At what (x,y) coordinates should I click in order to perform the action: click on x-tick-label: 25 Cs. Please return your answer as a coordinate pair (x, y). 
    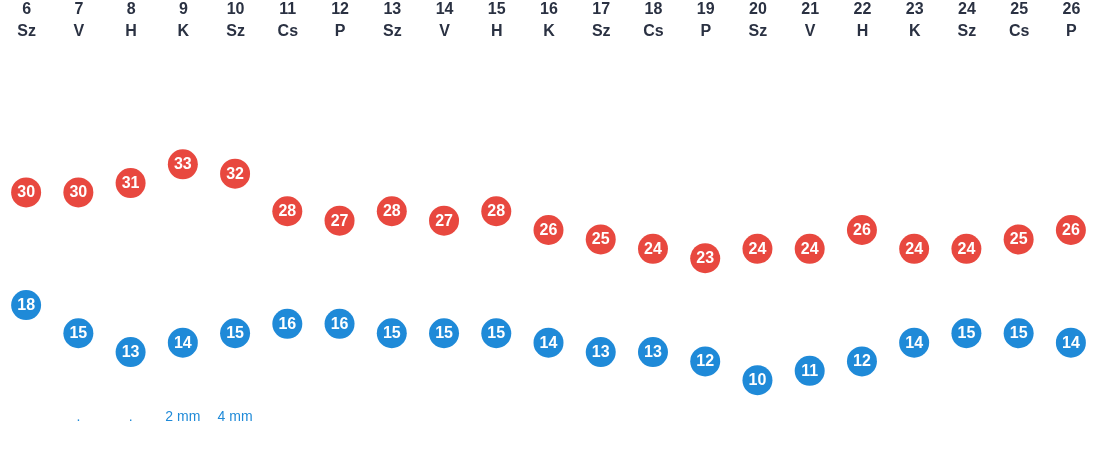
    Looking at the image, I should click on (1019, 19).